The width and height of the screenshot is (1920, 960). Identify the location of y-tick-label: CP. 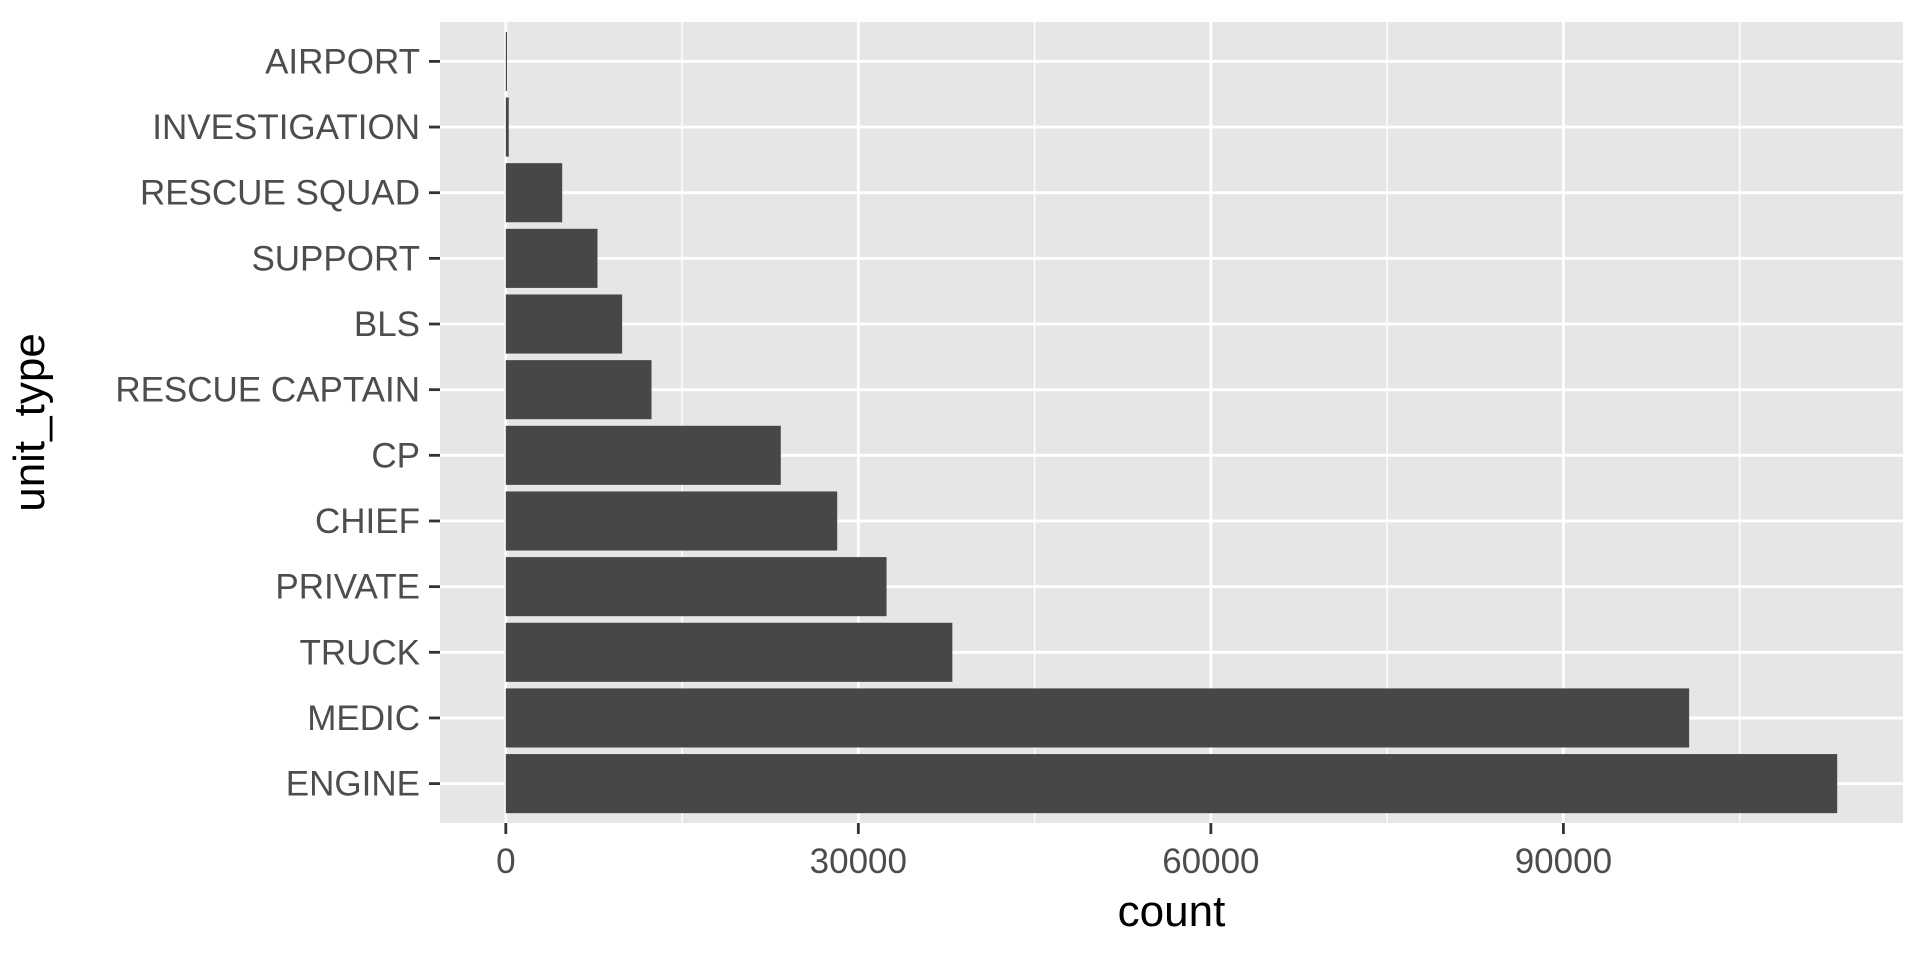
(395, 455).